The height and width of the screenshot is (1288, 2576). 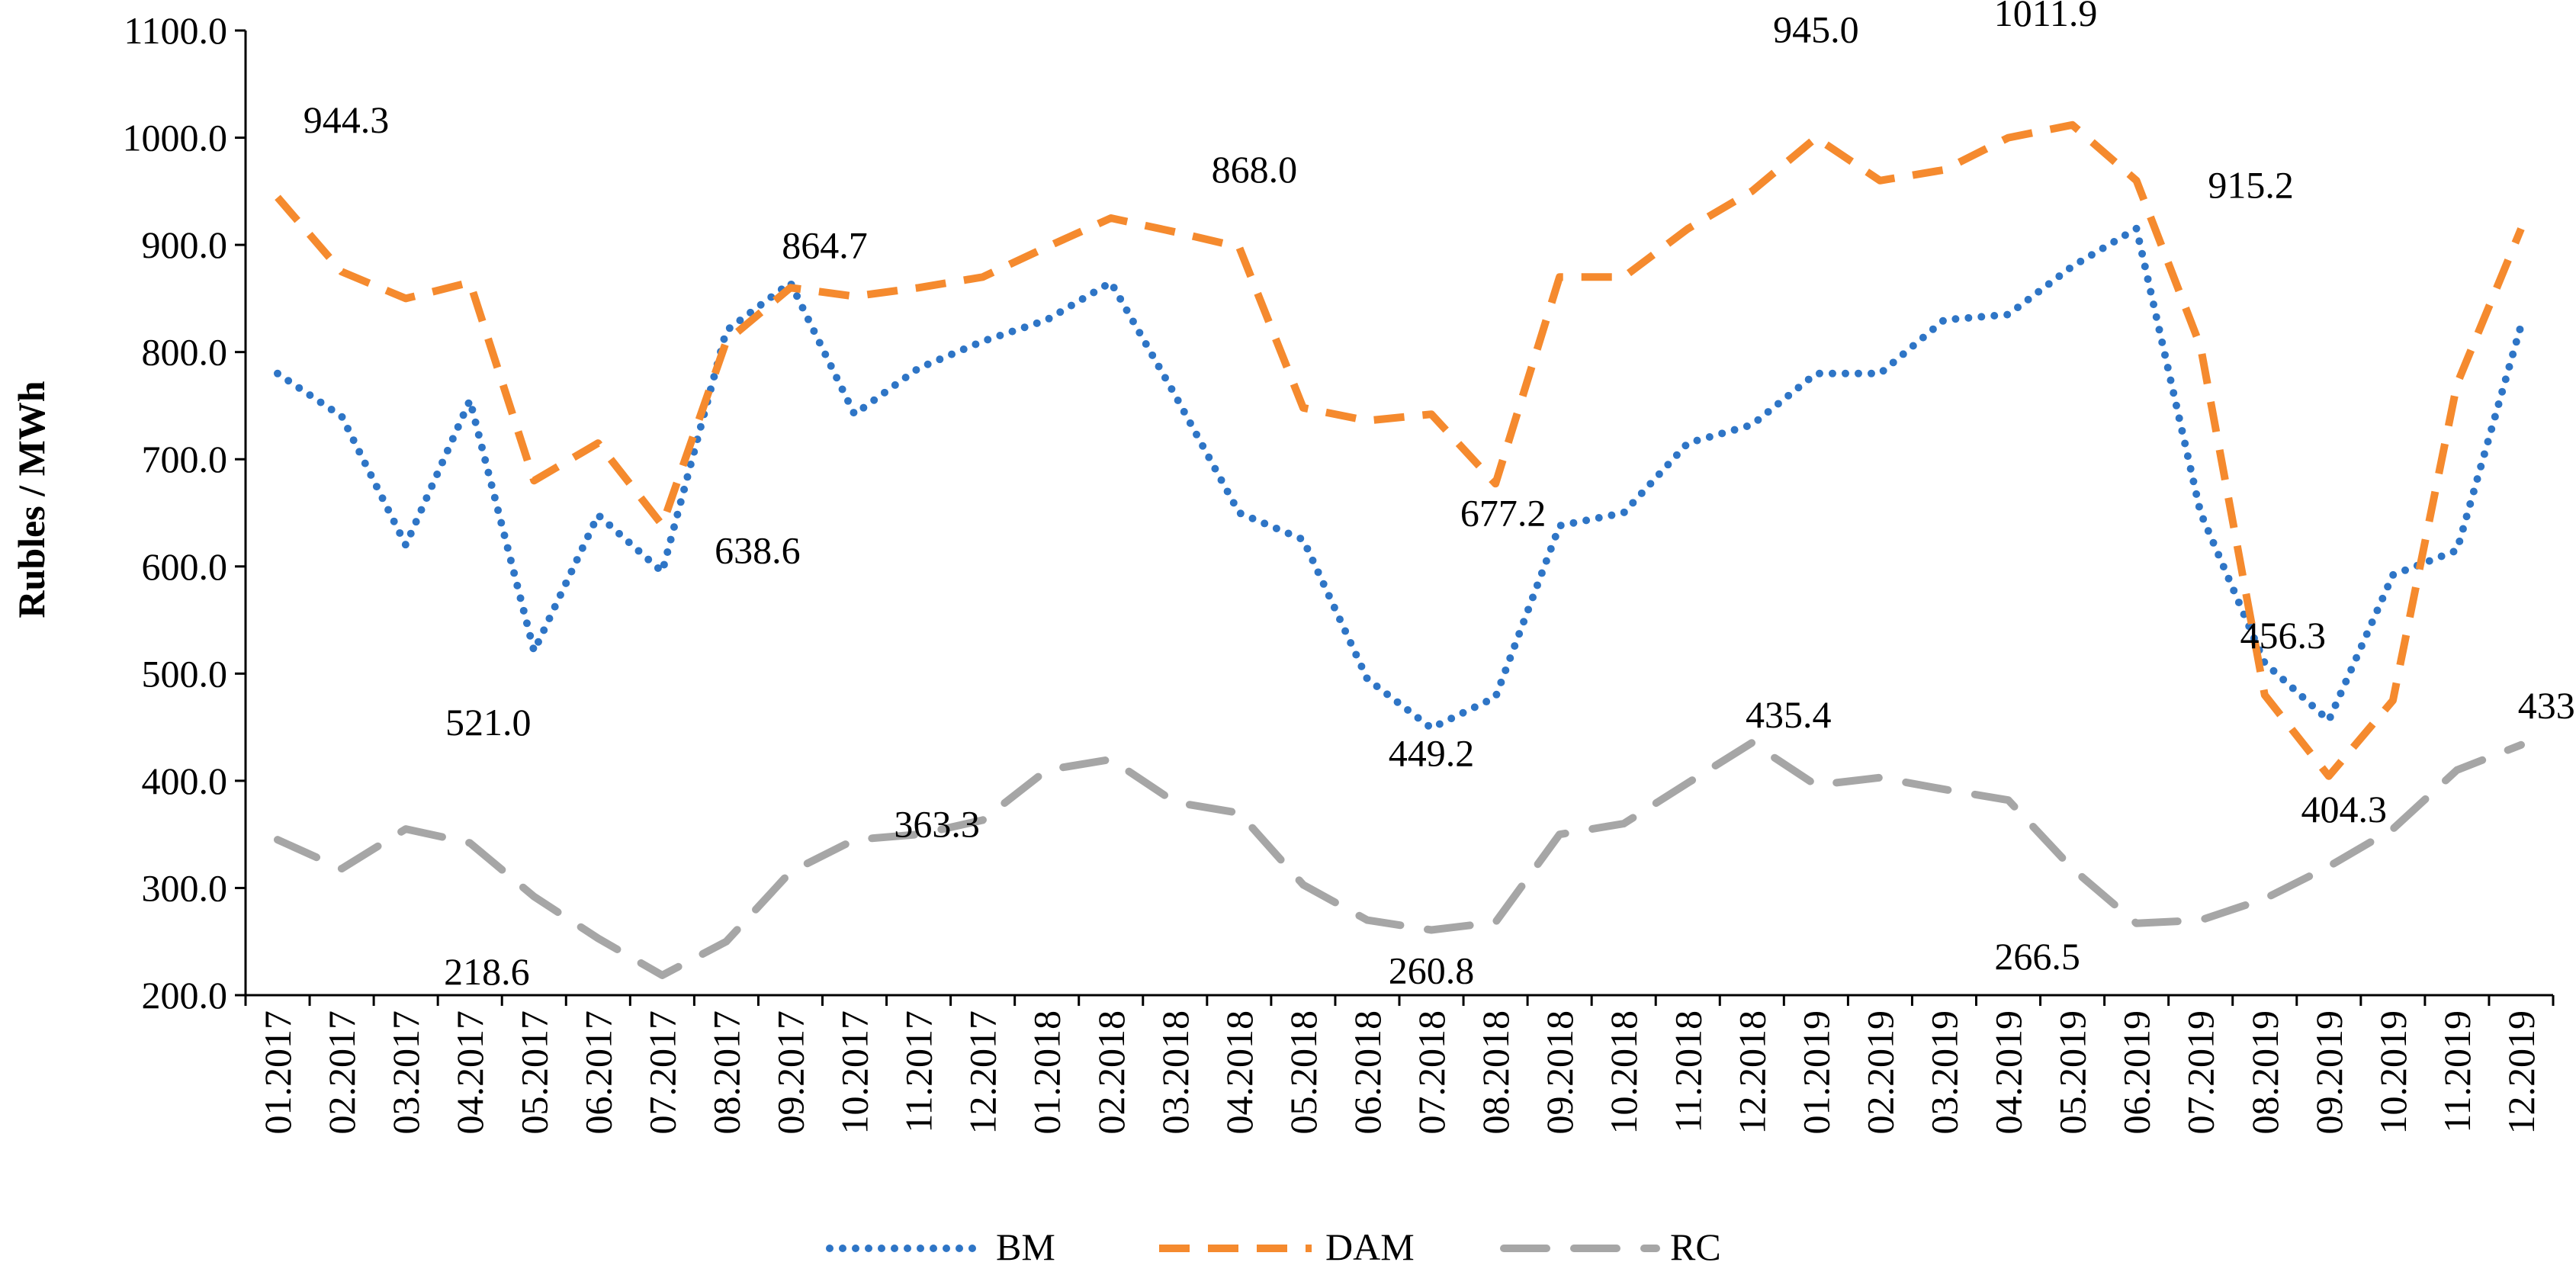 I want to click on data-label: 915.2, so click(x=2251, y=185).